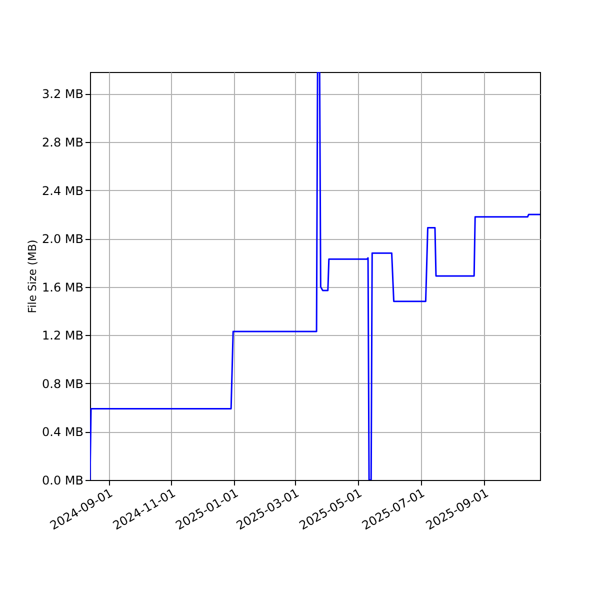 The height and width of the screenshot is (600, 600). I want to click on y-tick-label: 0.0 MB, so click(63, 481).